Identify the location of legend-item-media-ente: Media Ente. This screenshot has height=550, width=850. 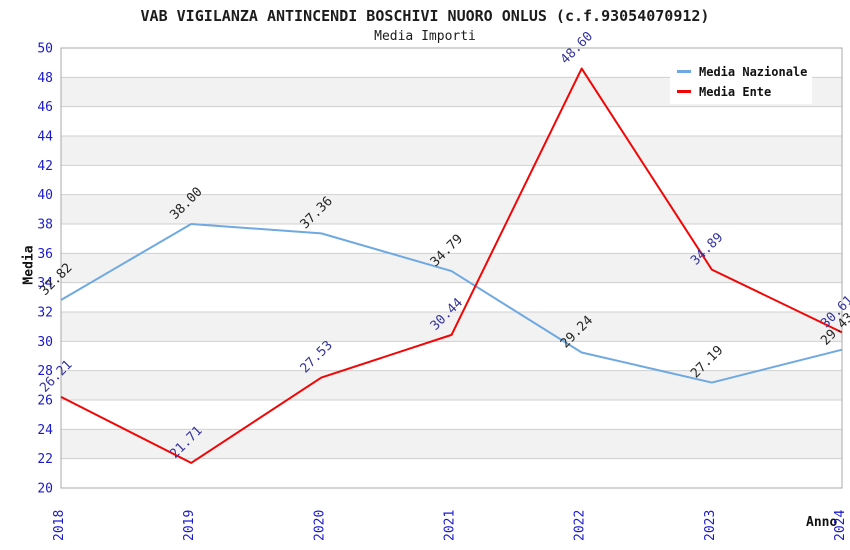
(744, 92).